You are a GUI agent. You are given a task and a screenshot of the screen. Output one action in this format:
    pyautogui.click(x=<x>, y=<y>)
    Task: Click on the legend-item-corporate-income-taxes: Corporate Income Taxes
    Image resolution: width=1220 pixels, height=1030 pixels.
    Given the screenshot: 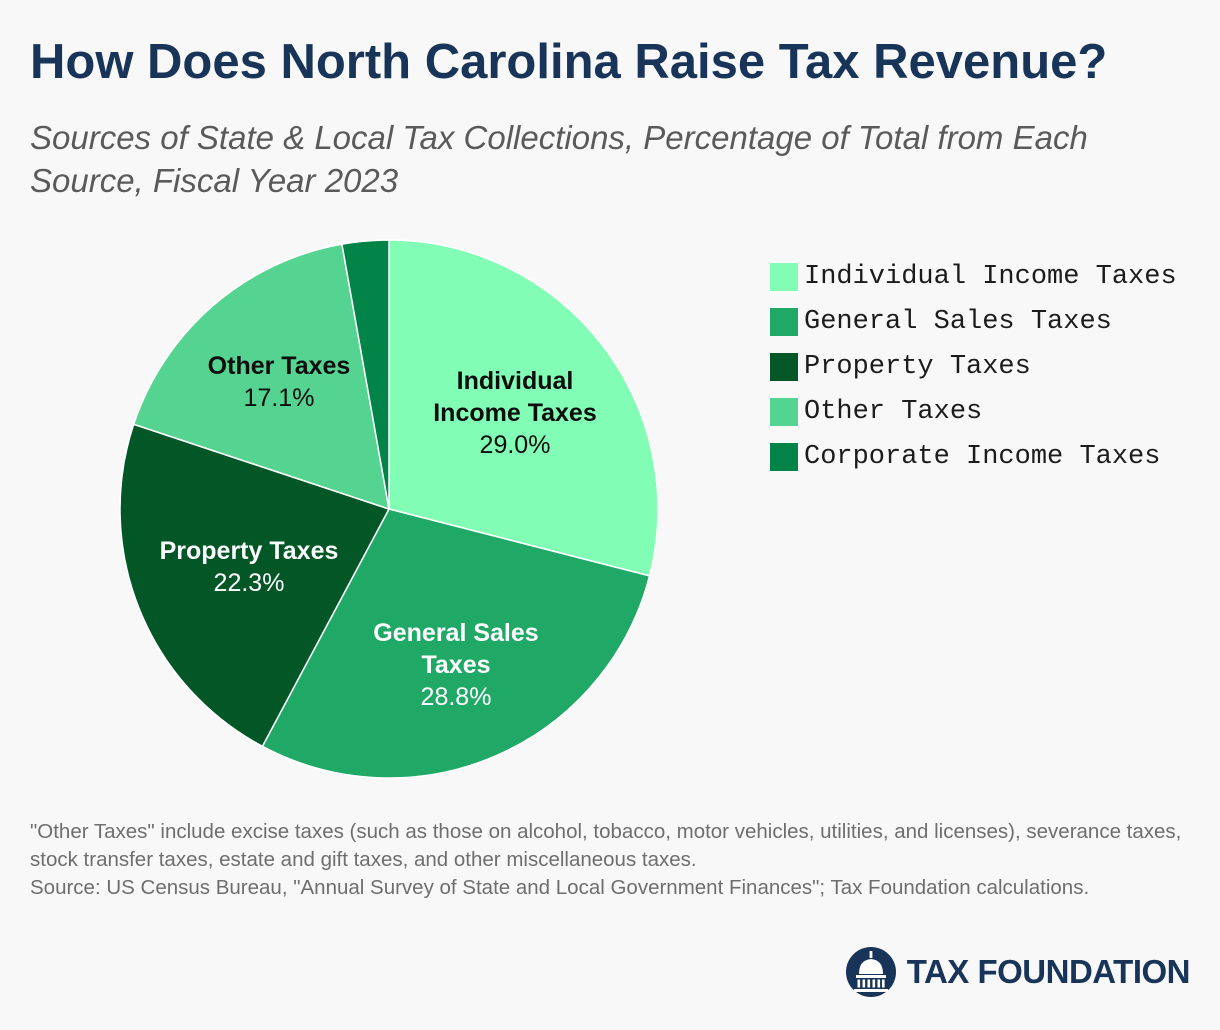 What is the action you would take?
    pyautogui.click(x=973, y=456)
    